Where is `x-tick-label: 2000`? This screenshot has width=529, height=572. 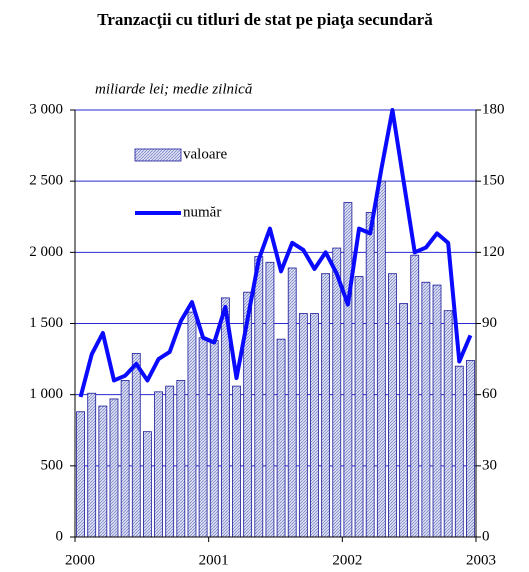
x-tick-label: 2000 is located at coordinates (80, 560).